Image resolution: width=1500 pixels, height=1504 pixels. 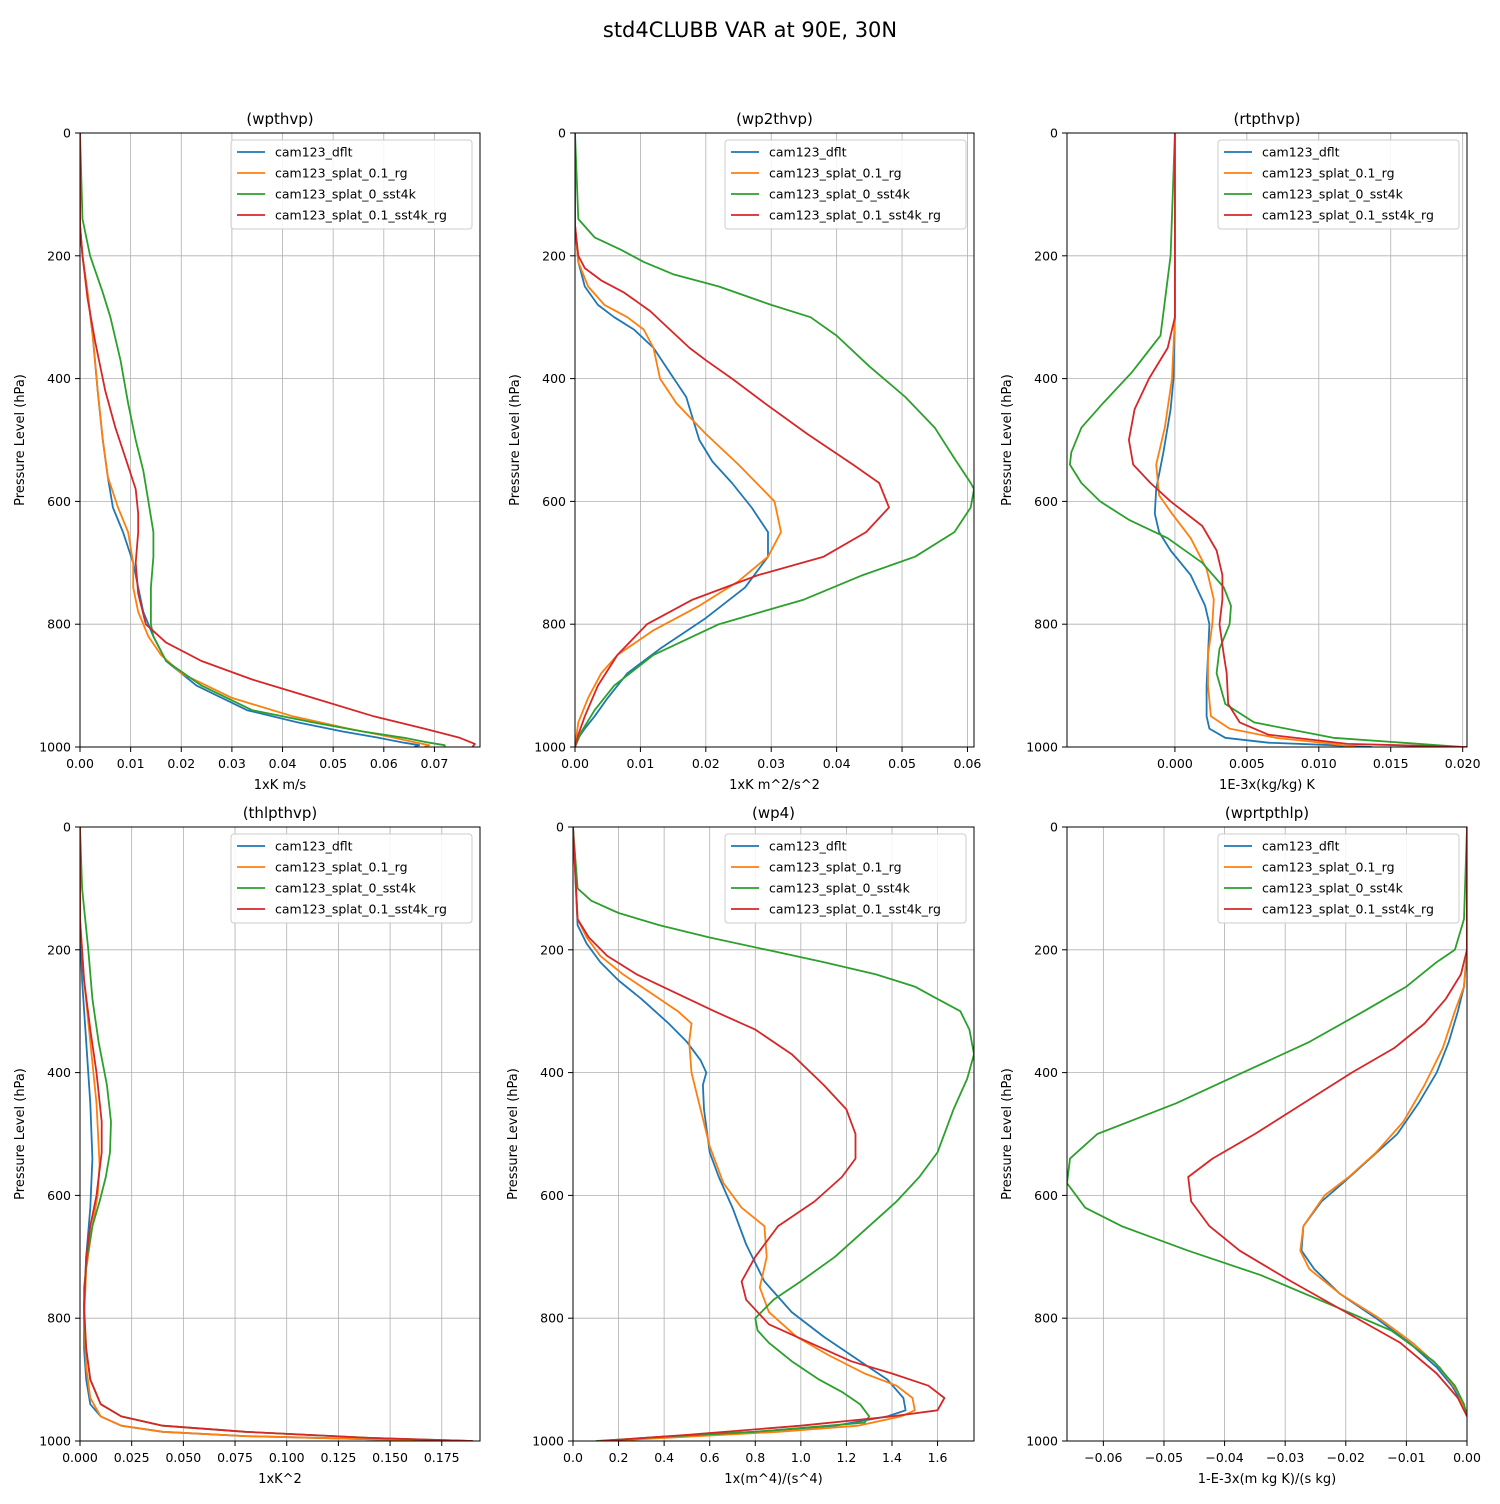 I want to click on x-axis-label: 1E-3x(kg/kg) K, so click(x=1267, y=785).